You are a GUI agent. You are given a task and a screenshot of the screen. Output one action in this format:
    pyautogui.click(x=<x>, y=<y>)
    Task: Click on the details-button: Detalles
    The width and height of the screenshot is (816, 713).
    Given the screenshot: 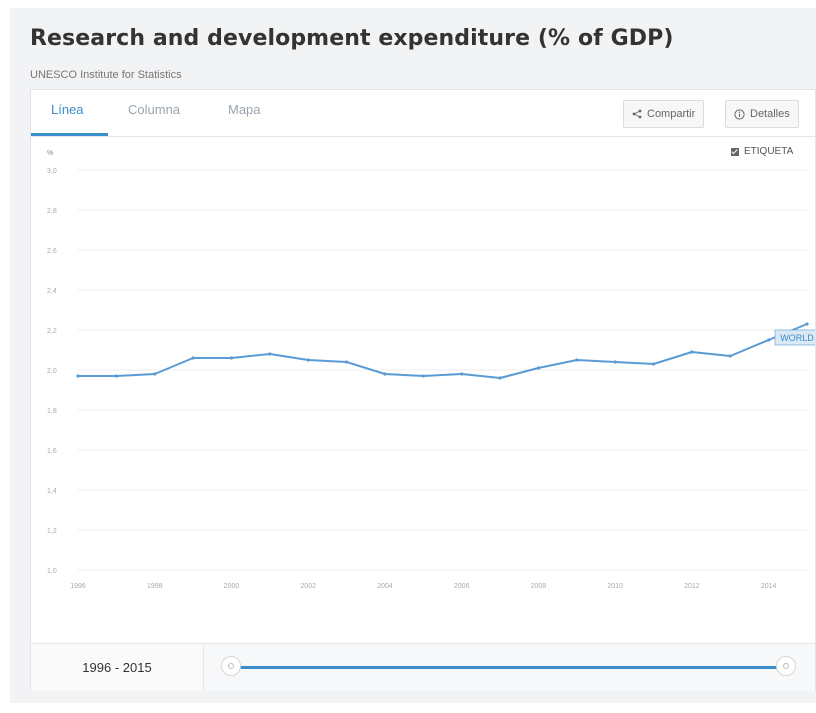 What is the action you would take?
    pyautogui.click(x=762, y=114)
    